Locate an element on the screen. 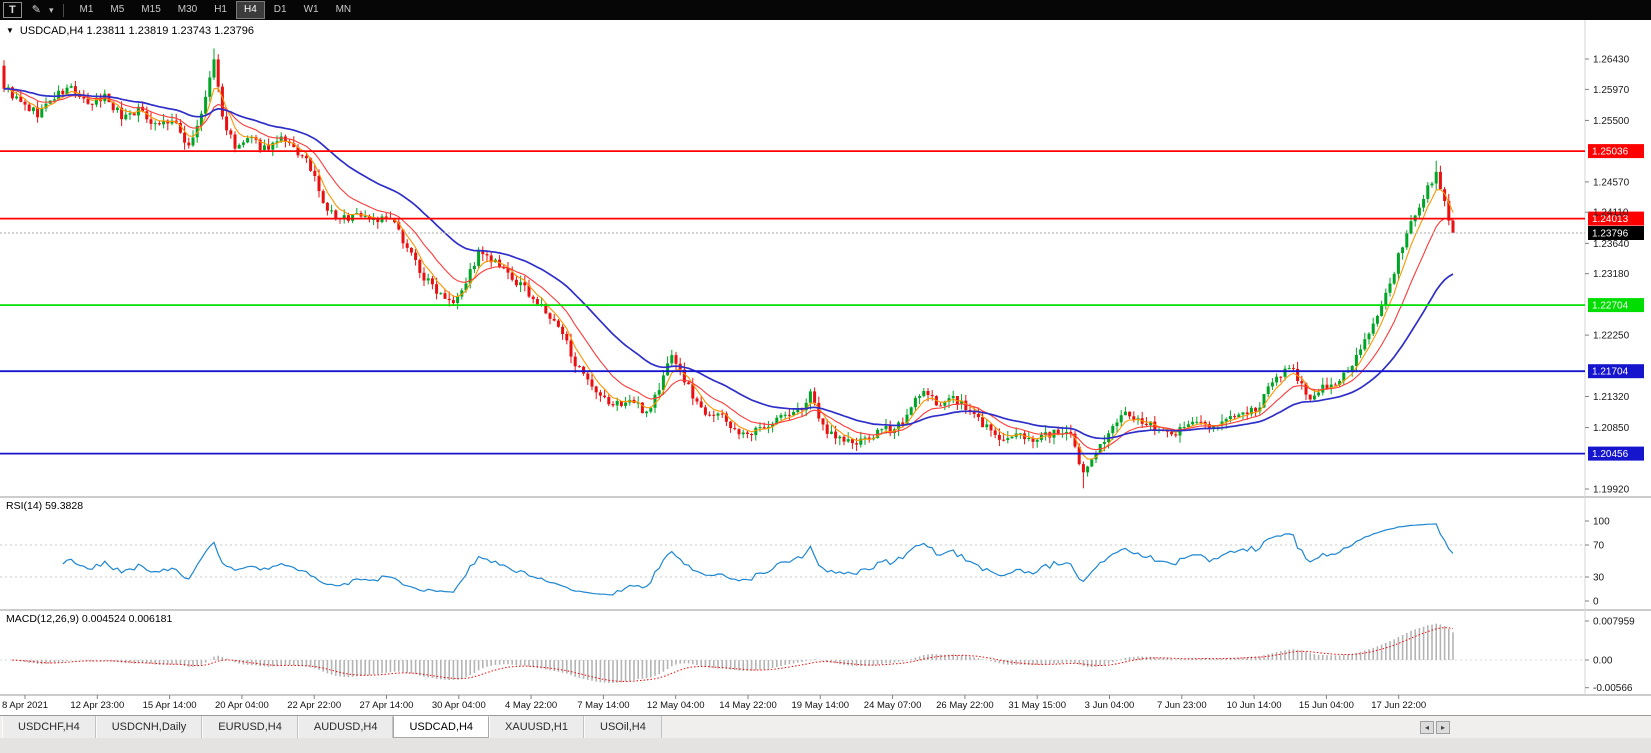  svg-text: 1.21320 is located at coordinates (1611, 397).